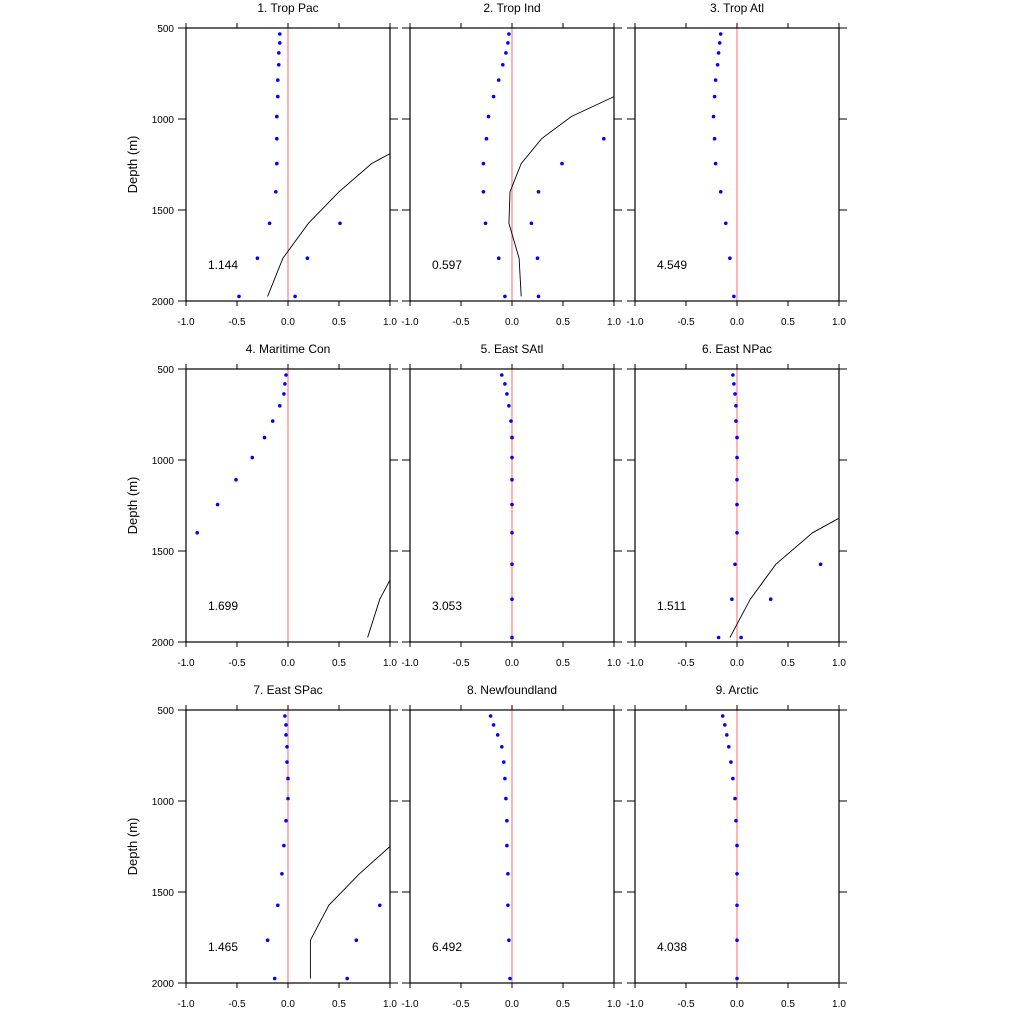 This screenshot has width=1024, height=1024. I want to click on panel-title: 5. East SAtl, so click(512, 349).